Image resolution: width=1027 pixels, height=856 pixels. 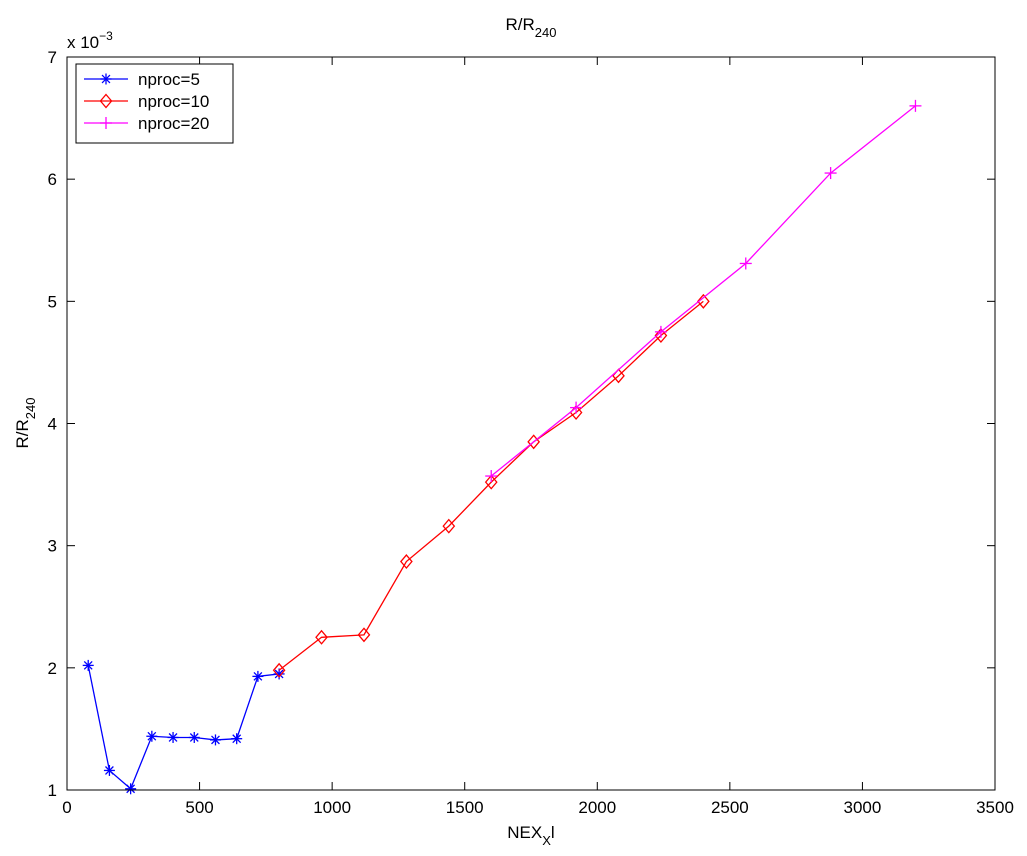 I want to click on legend-label: nproc=5, so click(x=169, y=79).